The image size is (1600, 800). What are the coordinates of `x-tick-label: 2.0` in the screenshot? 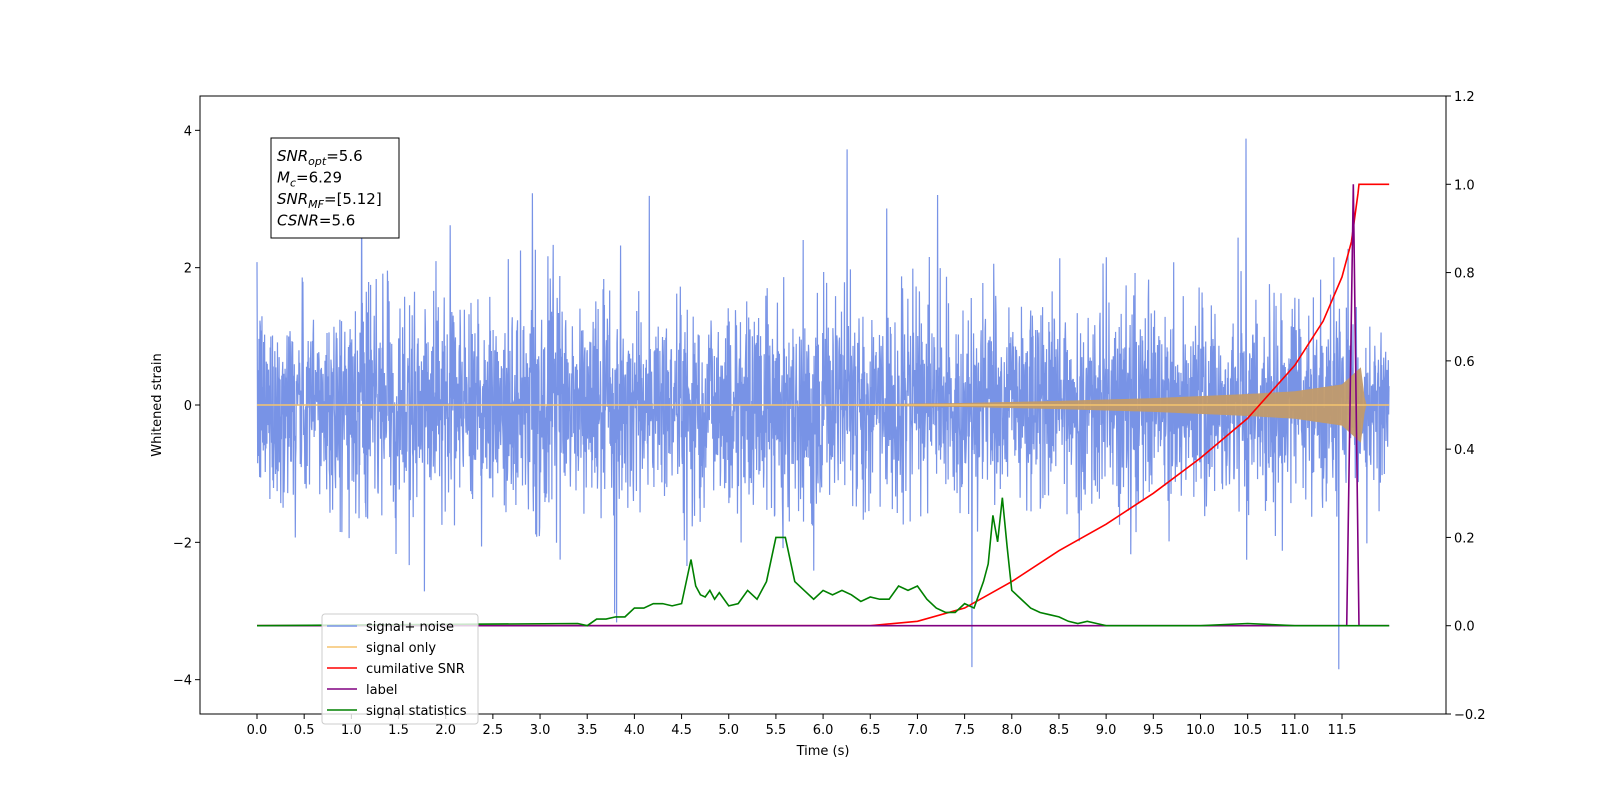 It's located at (445, 730).